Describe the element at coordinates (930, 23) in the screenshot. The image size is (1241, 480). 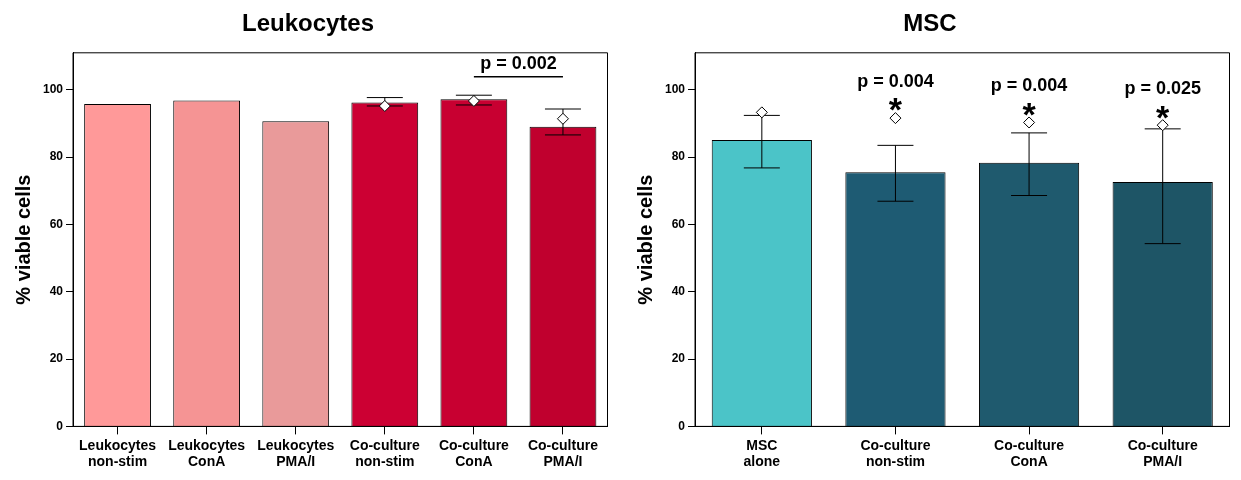
I see `chart-title: MSC` at that location.